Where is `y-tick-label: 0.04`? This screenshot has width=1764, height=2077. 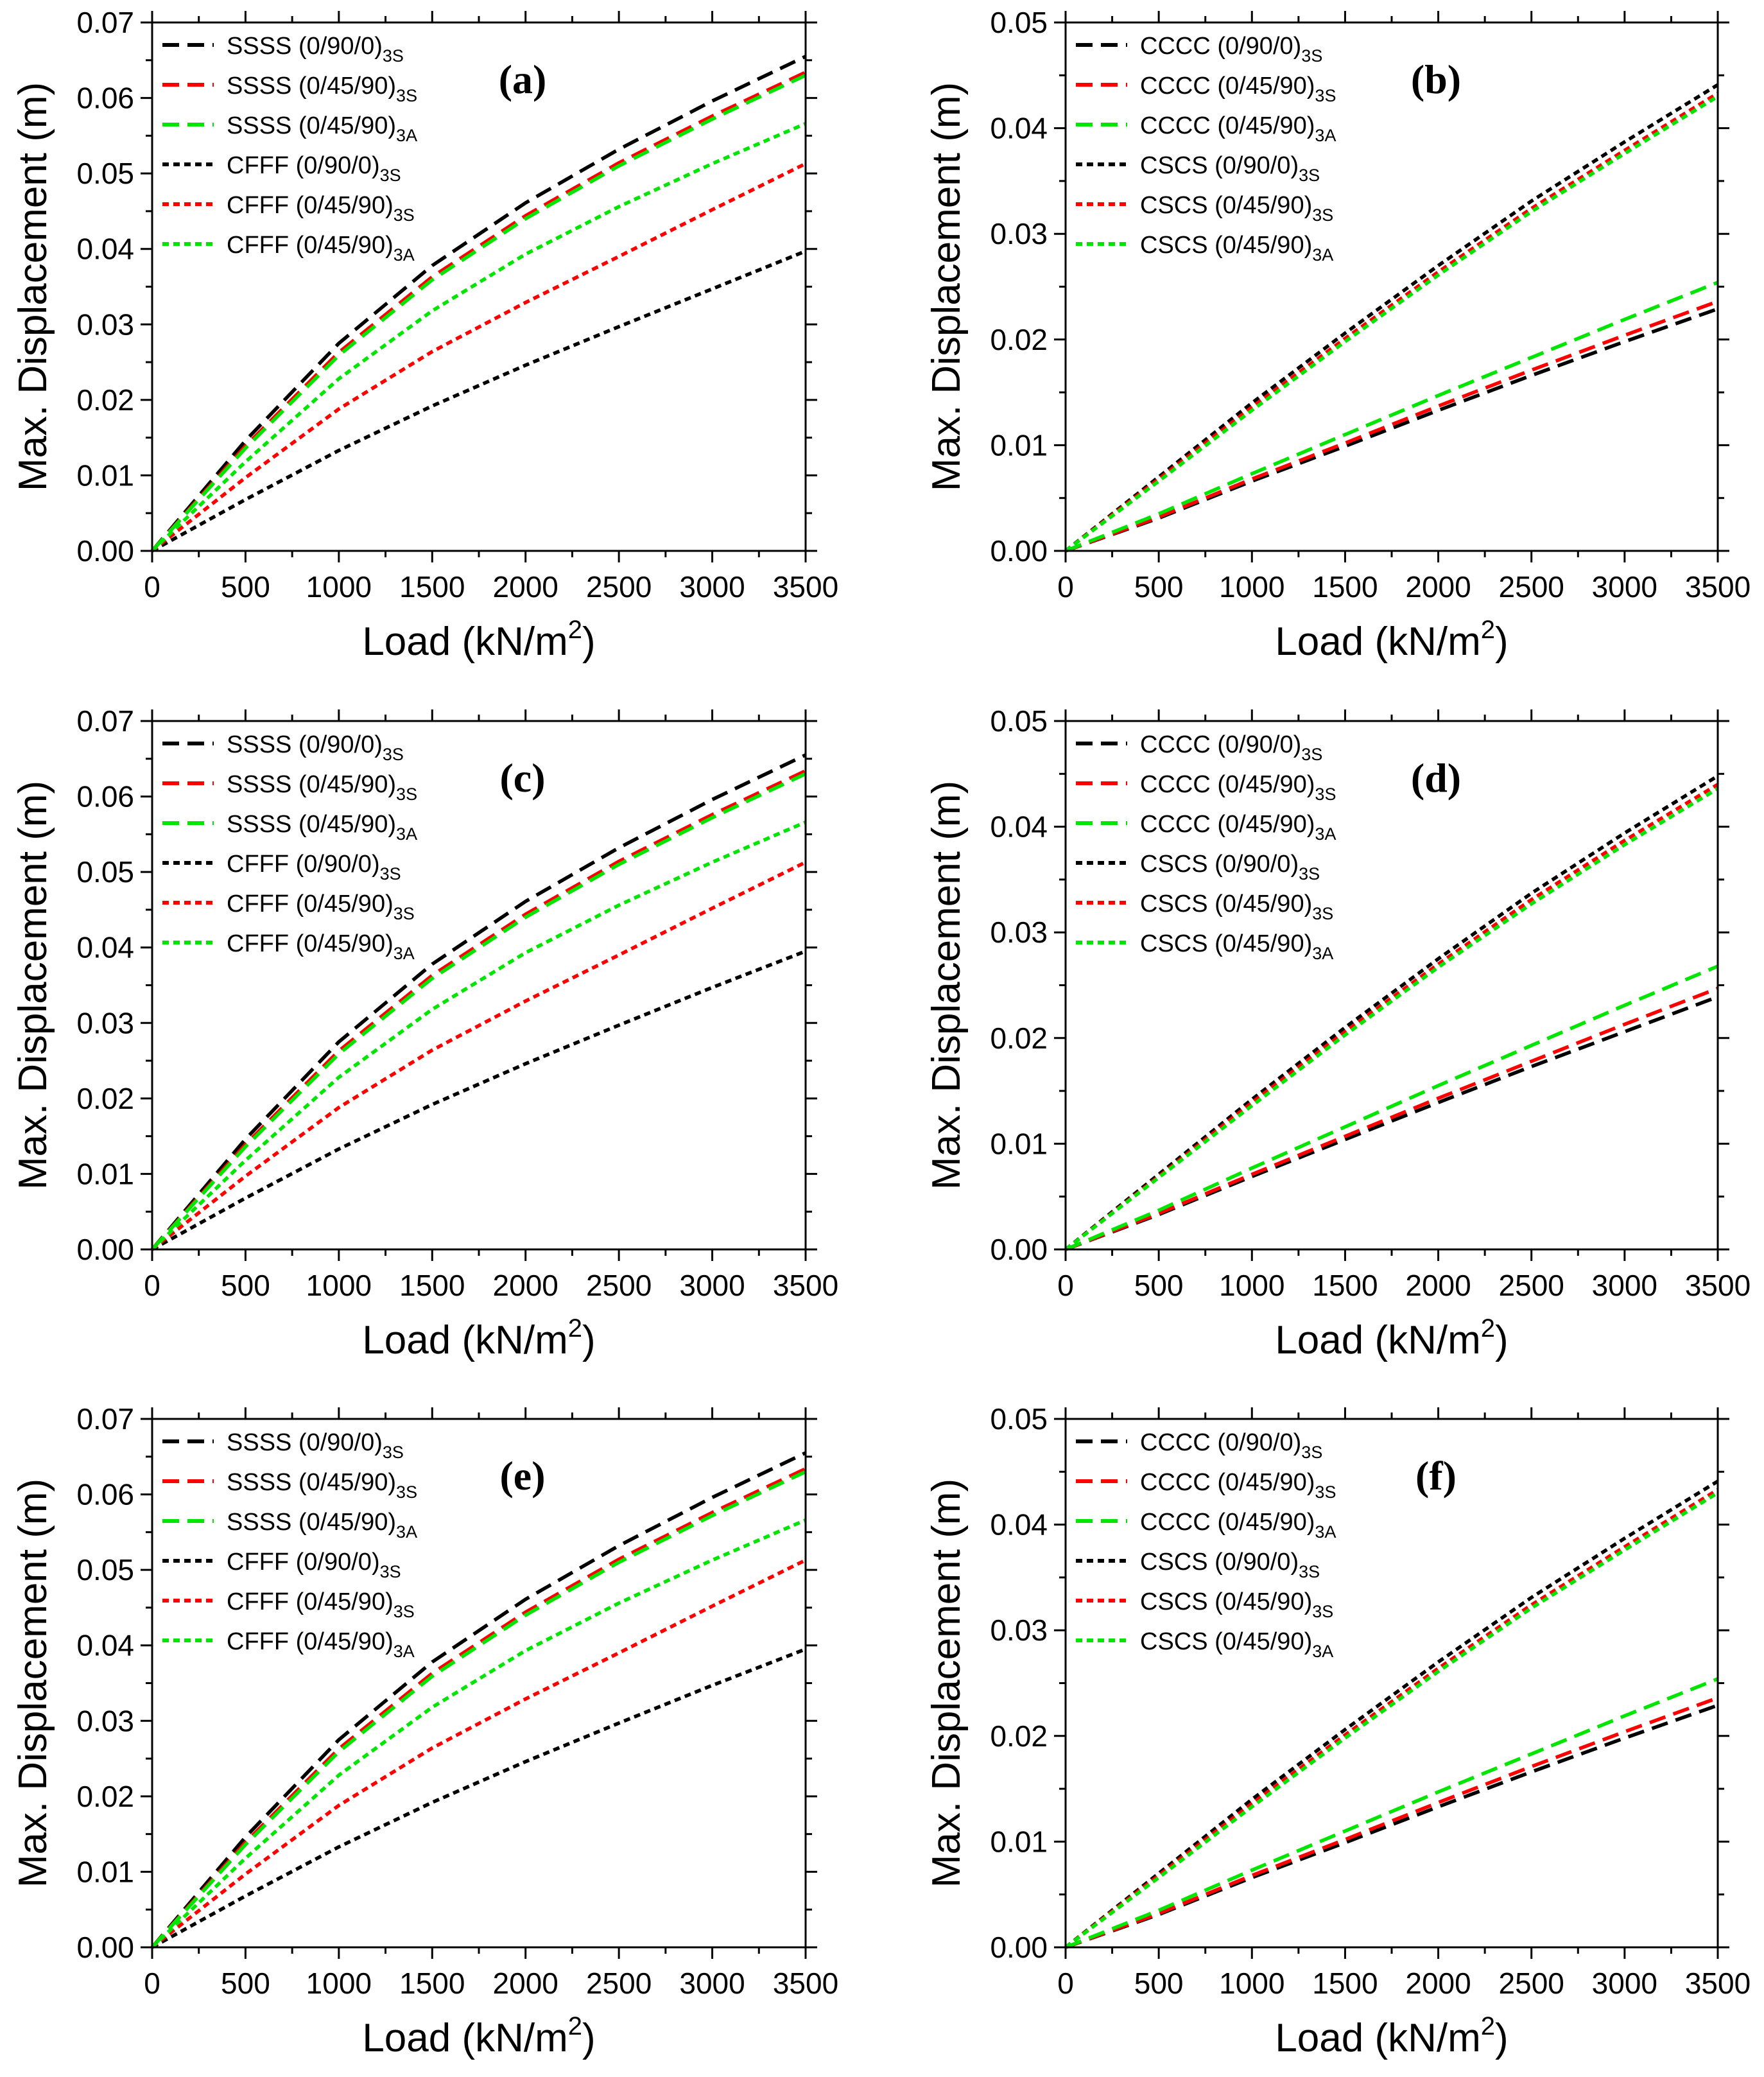
y-tick-label: 0.04 is located at coordinates (105, 249).